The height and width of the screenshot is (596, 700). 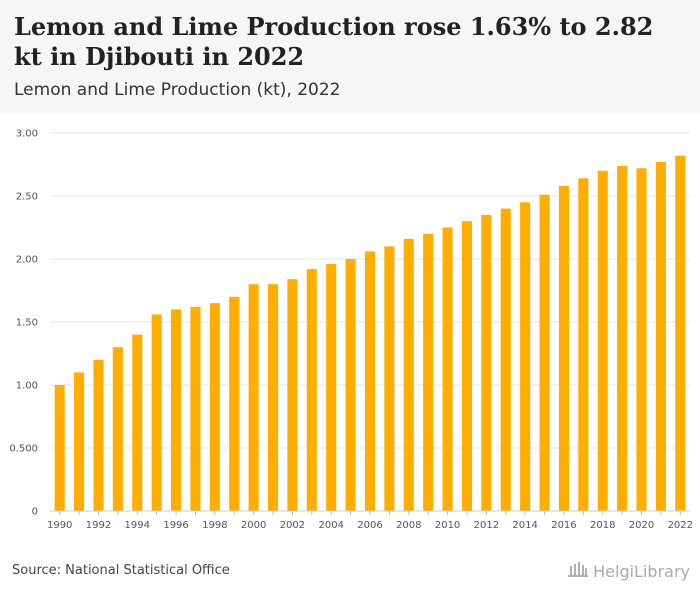 What do you see at coordinates (408, 525) in the screenshot?
I see `x-tick-label: 2008` at bounding box center [408, 525].